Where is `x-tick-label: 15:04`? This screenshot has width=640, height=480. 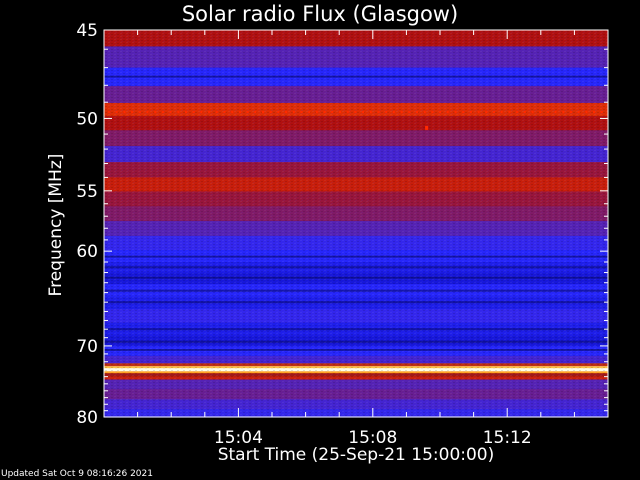 x-tick-label: 15:04 is located at coordinates (238, 438).